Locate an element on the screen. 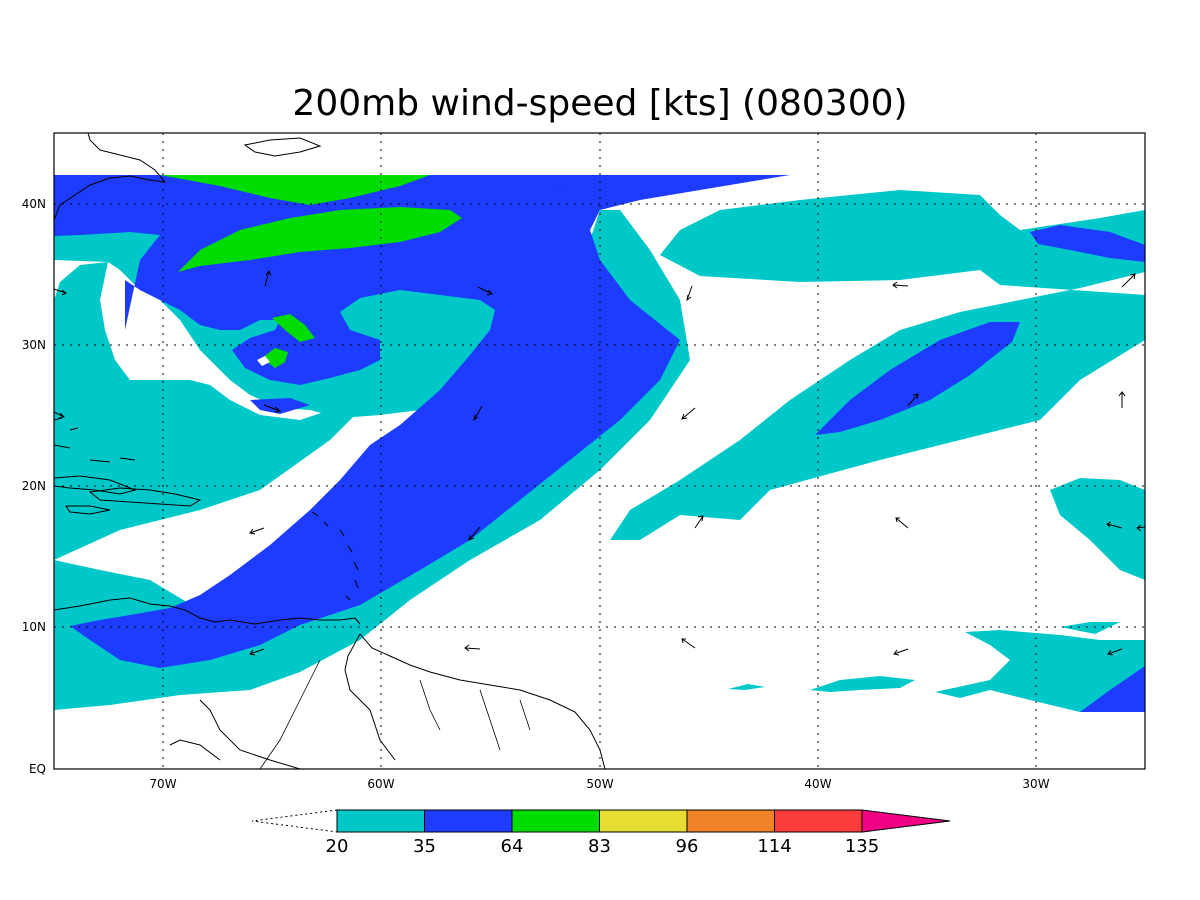 This screenshot has height=900, width=1200. colorbar-label: 96 is located at coordinates (687, 846).